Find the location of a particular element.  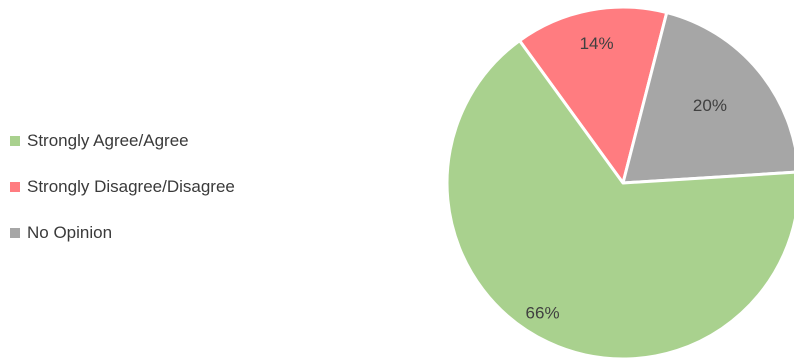

legend-label-no-opinion: No Opinion is located at coordinates (70, 232).